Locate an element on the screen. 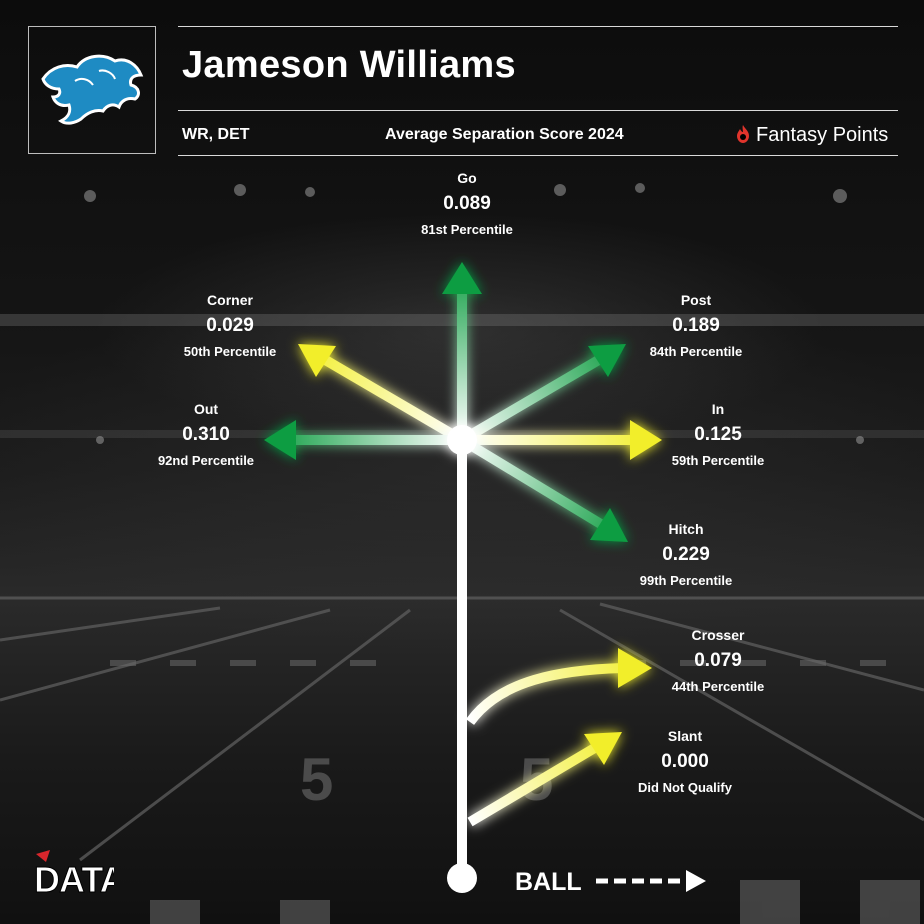  post-route-label: Post 0.189 84th Percentile is located at coordinates (696, 325).